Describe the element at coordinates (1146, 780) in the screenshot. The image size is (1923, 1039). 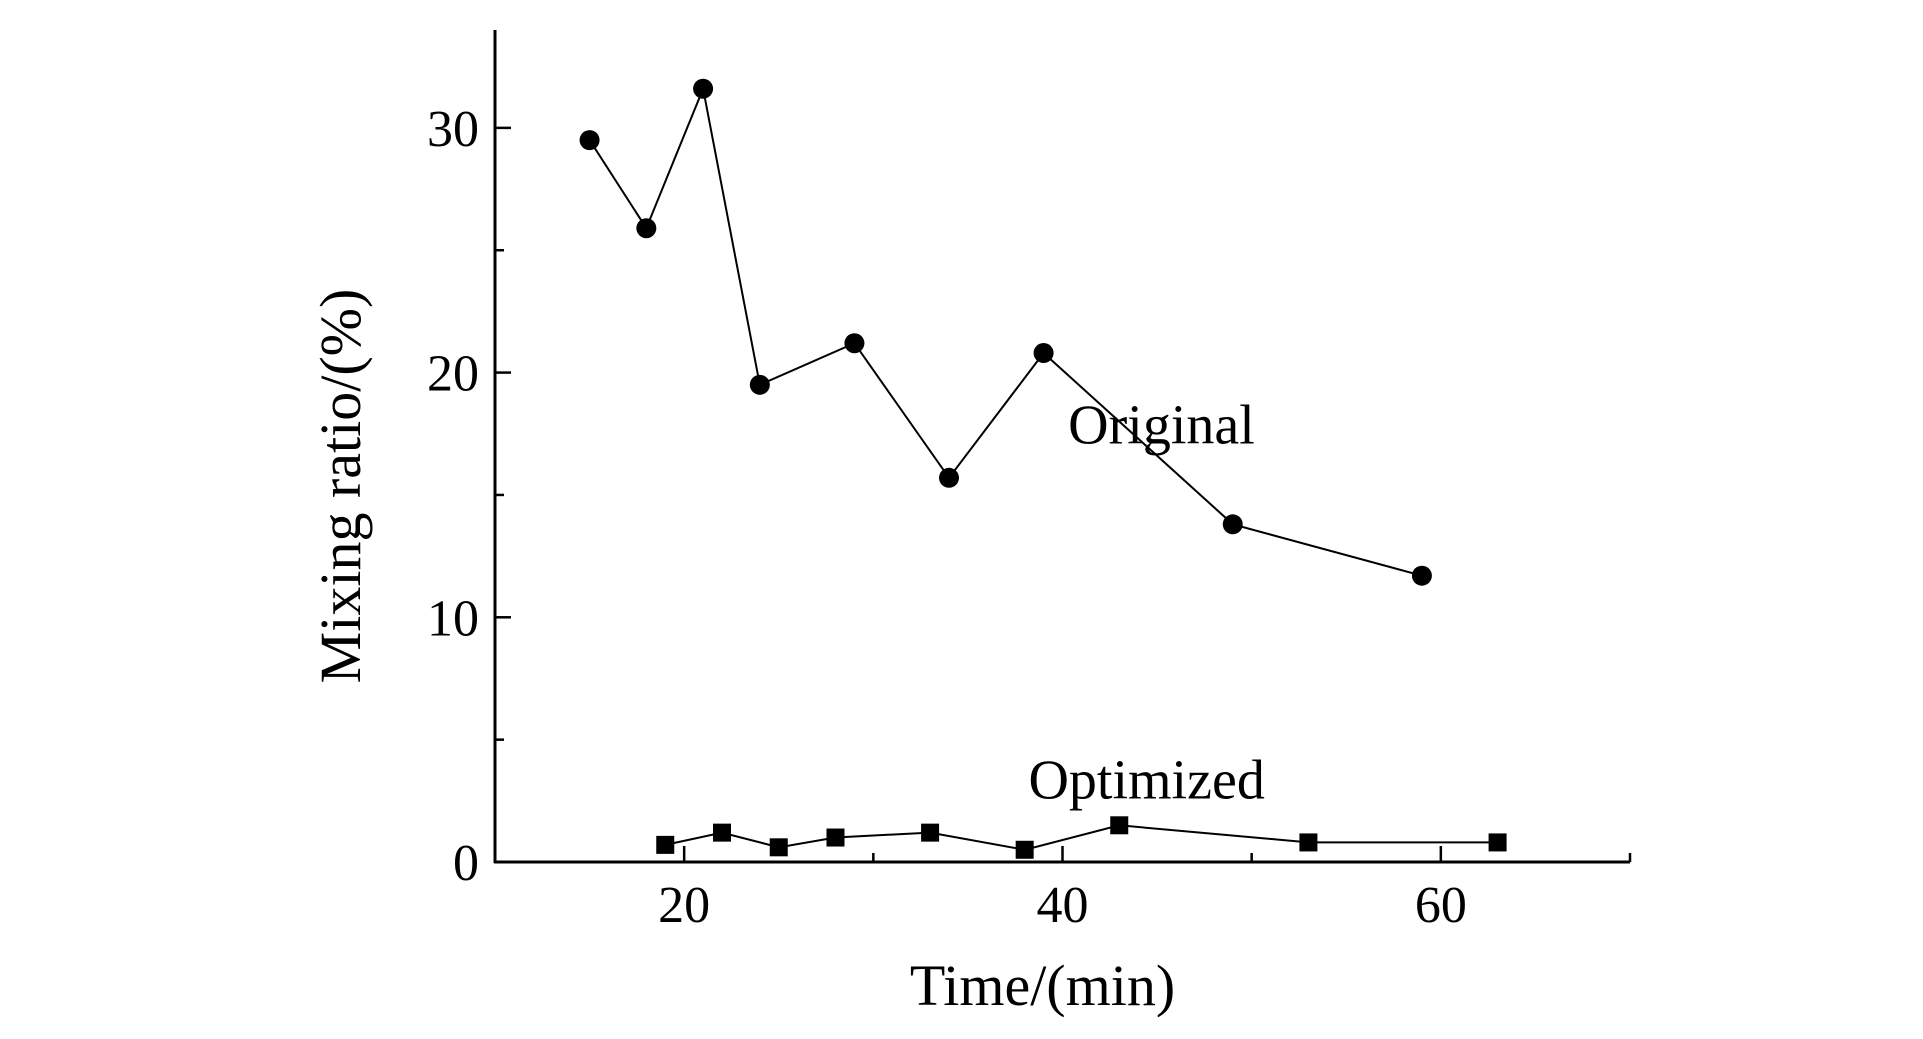
I see `series-label-optimized: Optimized` at that location.